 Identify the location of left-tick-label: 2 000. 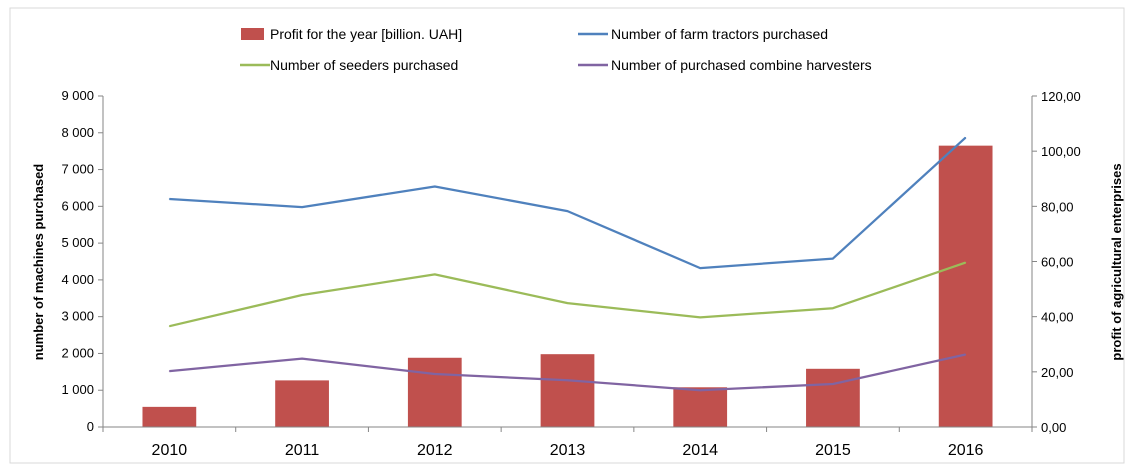
(77, 352).